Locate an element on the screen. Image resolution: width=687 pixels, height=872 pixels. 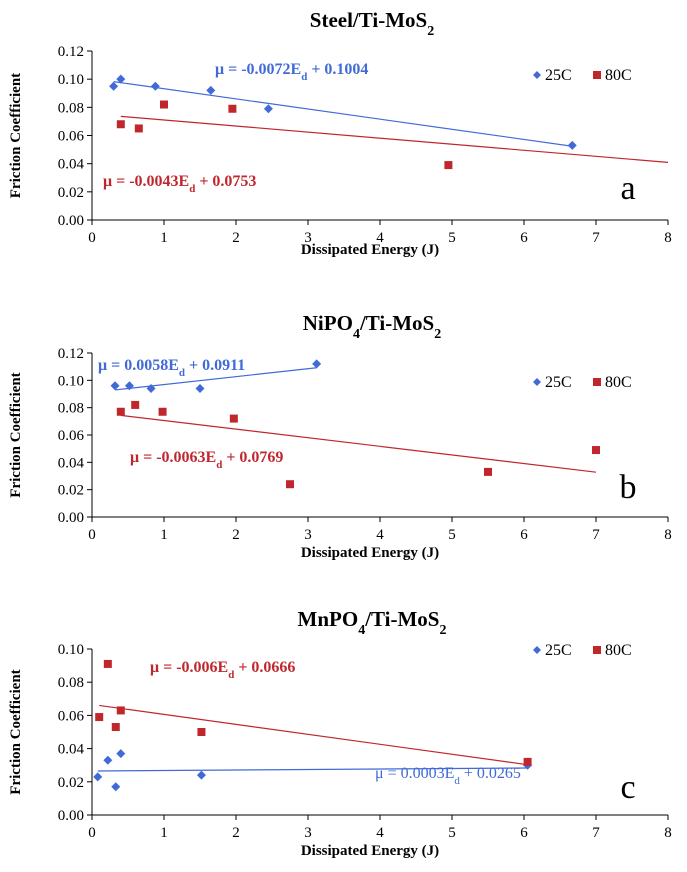
panel-letter: c is located at coordinates (627, 787).